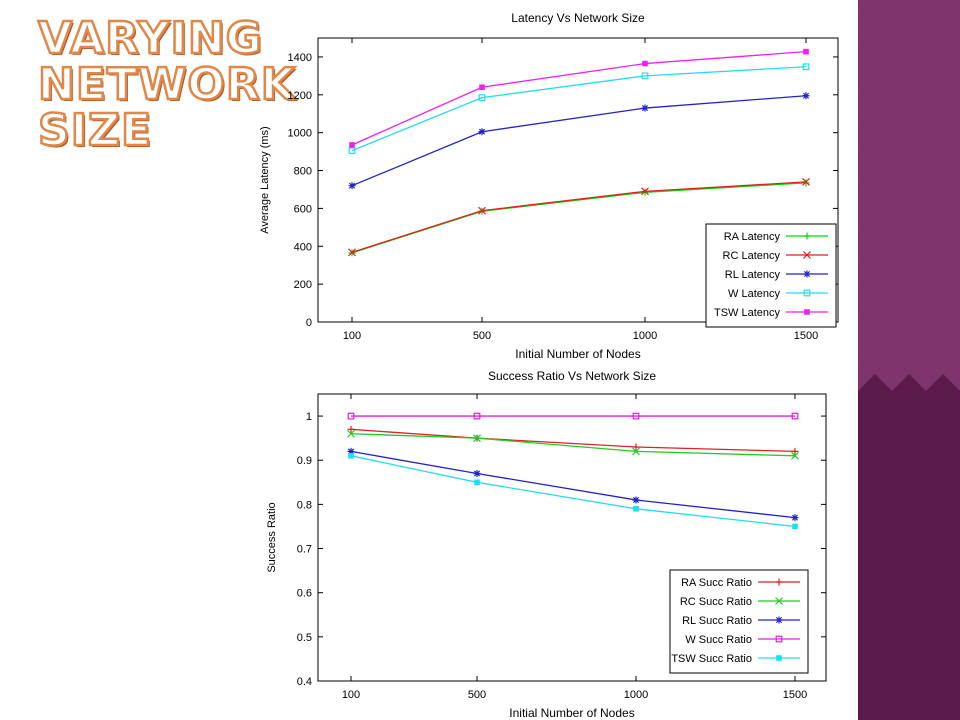  What do you see at coordinates (300, 58) in the screenshot?
I see `y-tick-label: 1400` at bounding box center [300, 58].